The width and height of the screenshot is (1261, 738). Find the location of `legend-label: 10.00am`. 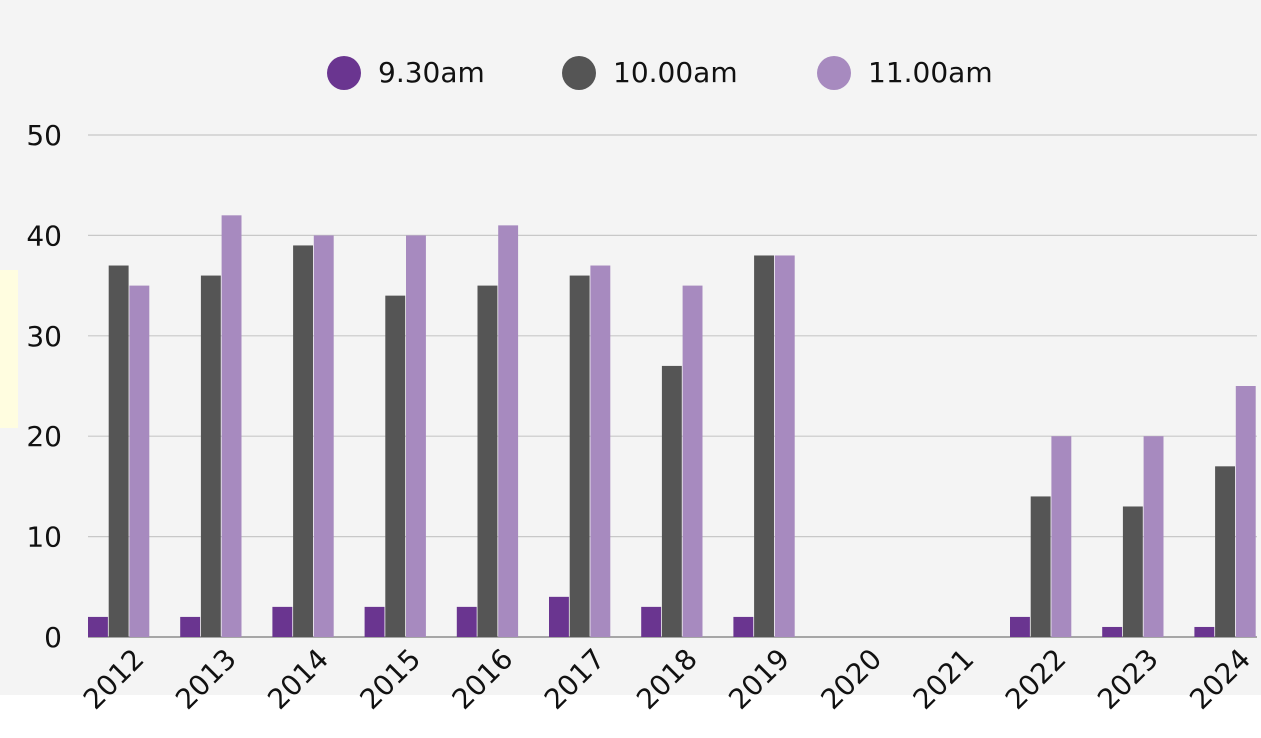

legend-label: 10.00am is located at coordinates (675, 72).